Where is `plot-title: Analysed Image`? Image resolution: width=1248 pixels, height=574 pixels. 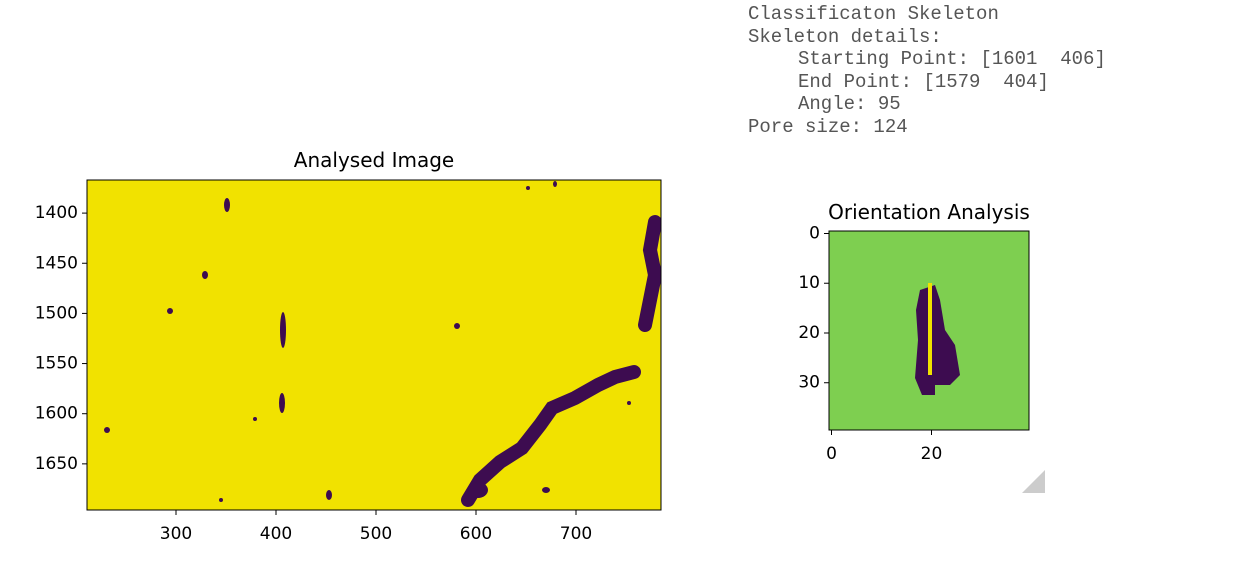 plot-title: Analysed Image is located at coordinates (374, 160).